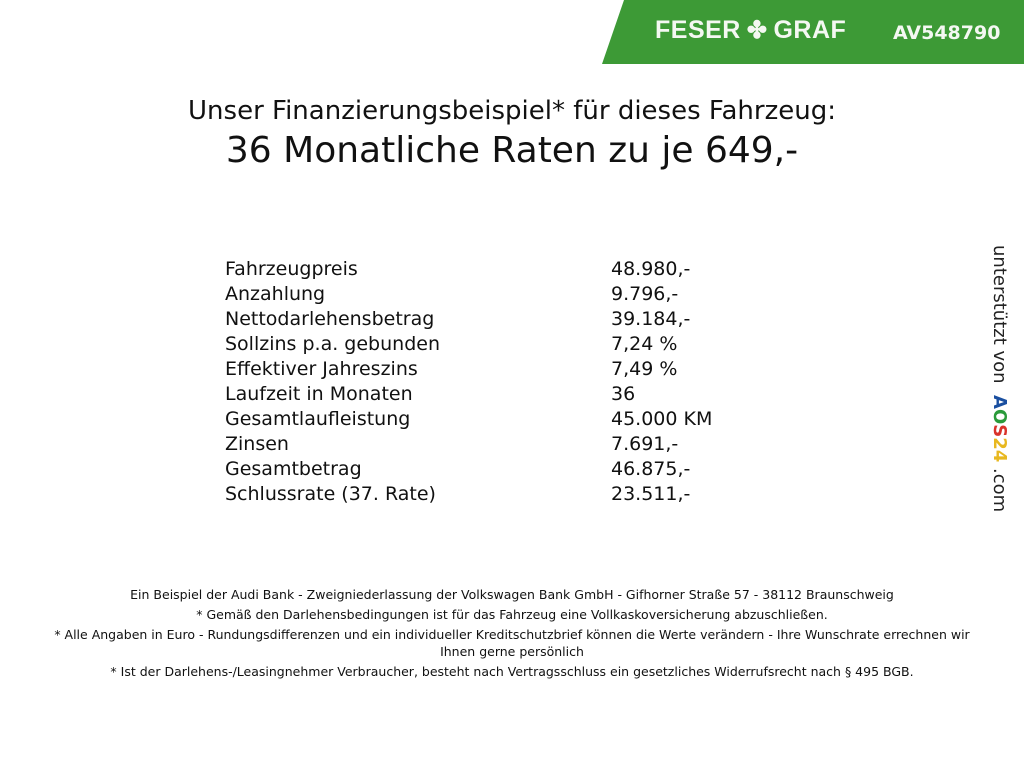 The height and width of the screenshot is (768, 1024). What do you see at coordinates (291, 269) in the screenshot?
I see `row-label: Fahrzeugpreis` at bounding box center [291, 269].